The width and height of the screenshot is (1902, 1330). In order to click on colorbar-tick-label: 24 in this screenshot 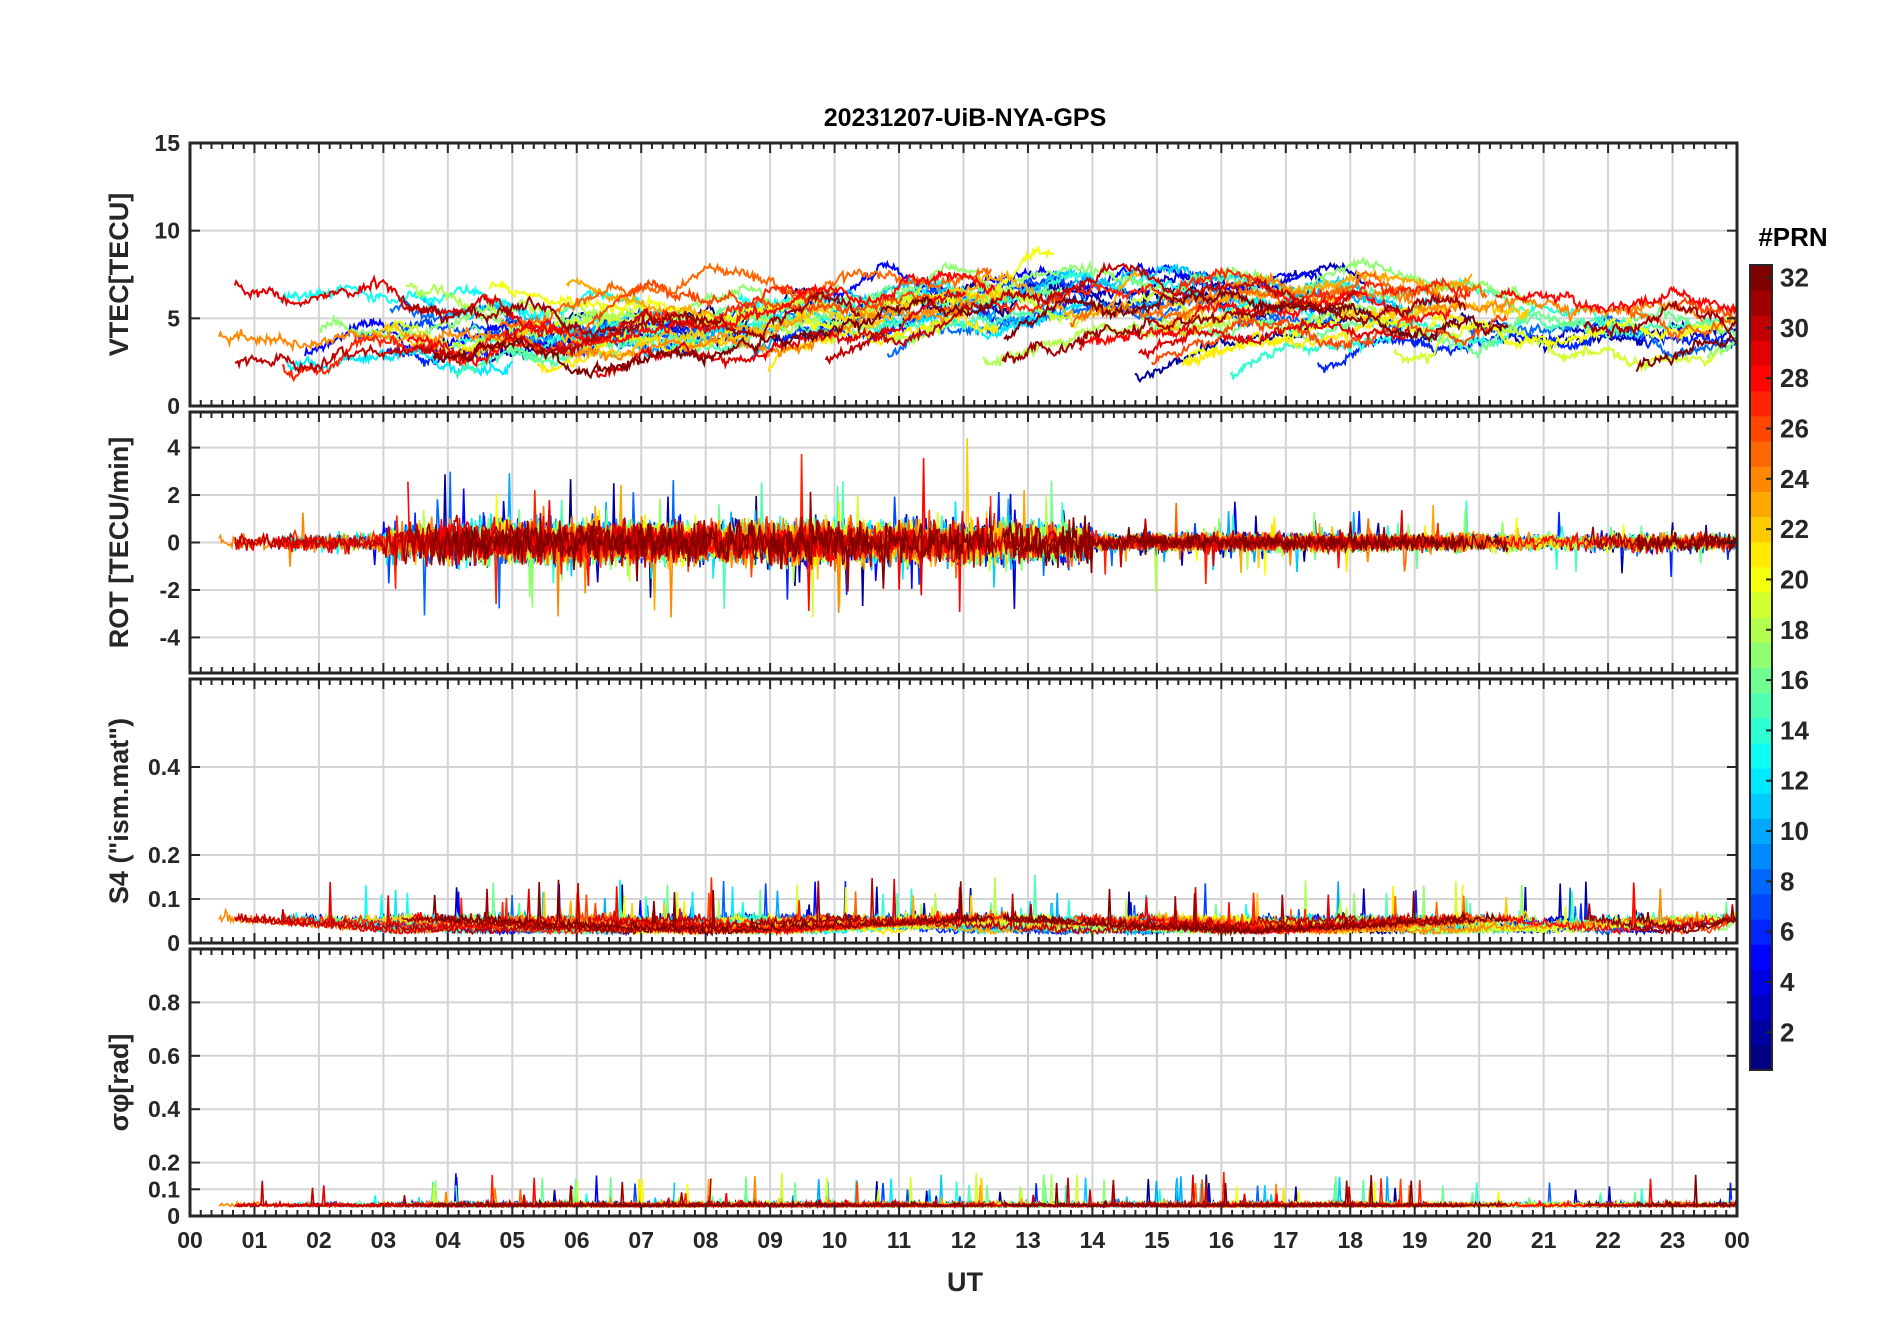, I will do `click(1794, 479)`.